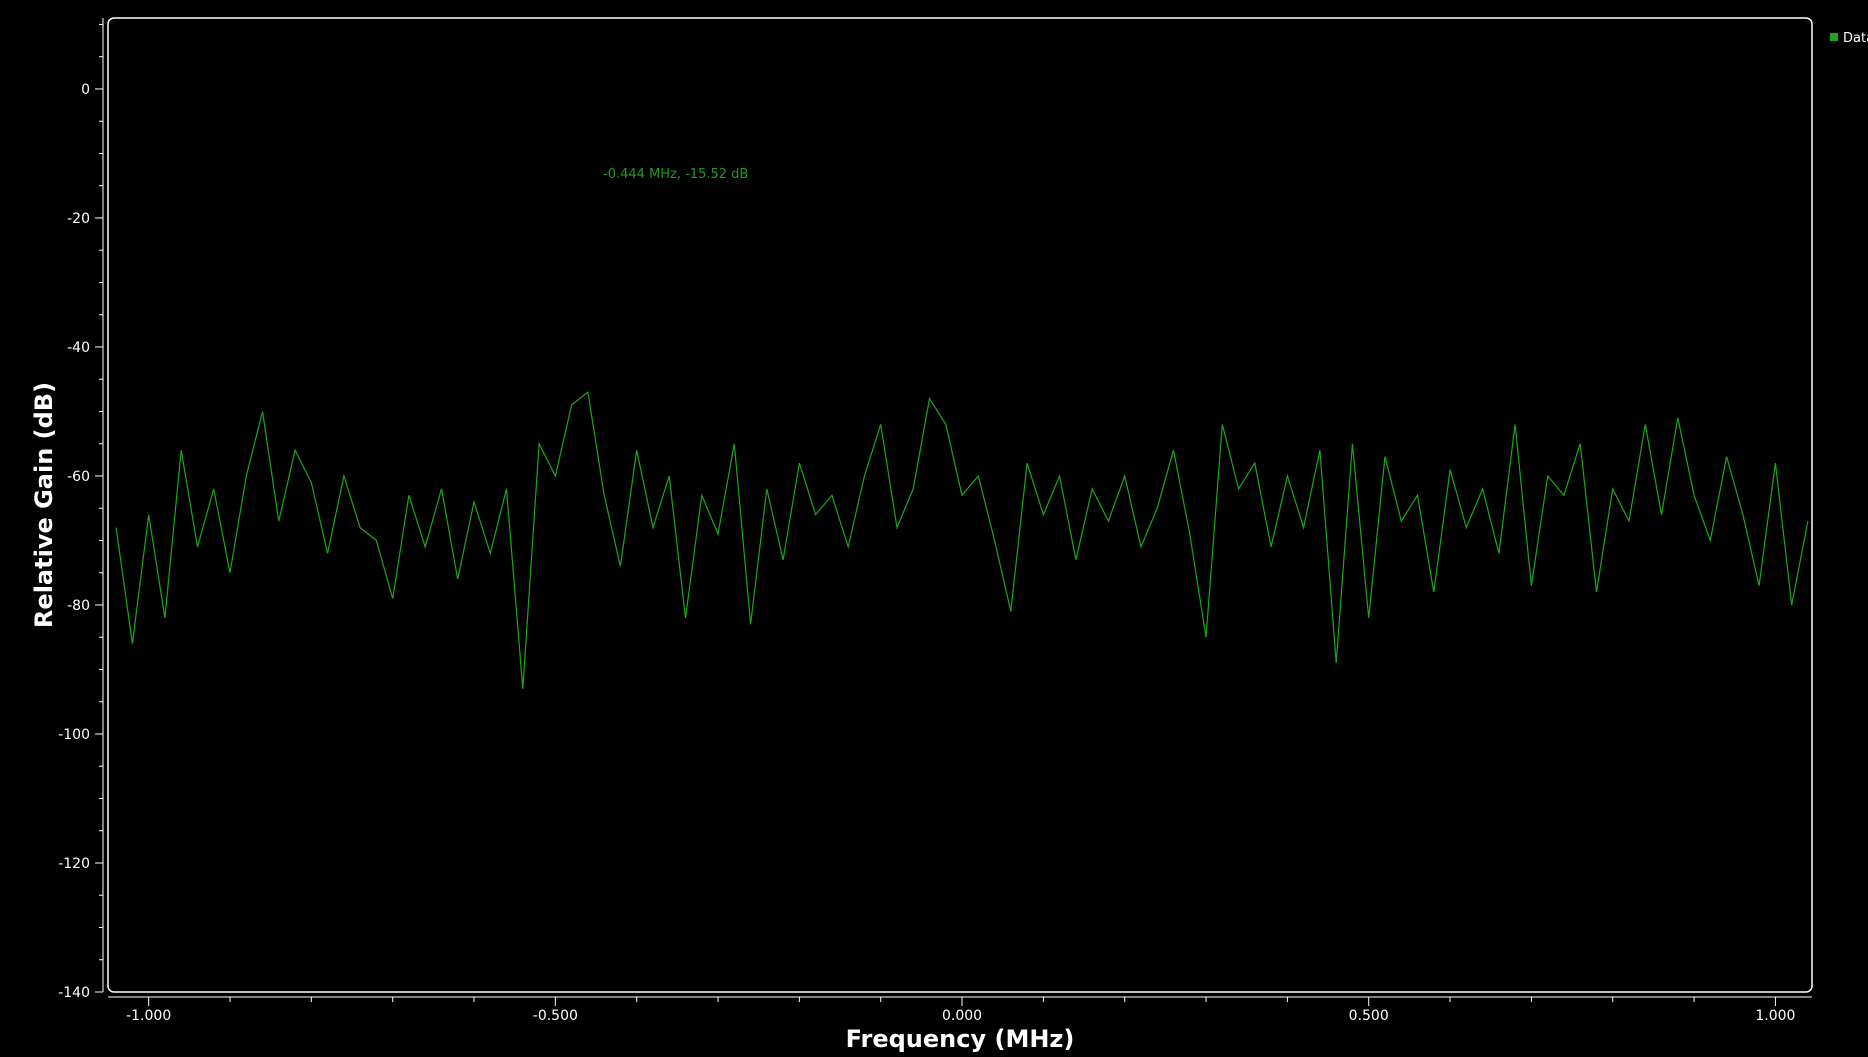 The image size is (1868, 1057). What do you see at coordinates (962, 1016) in the screenshot?
I see `x-tick-label: 0.000` at bounding box center [962, 1016].